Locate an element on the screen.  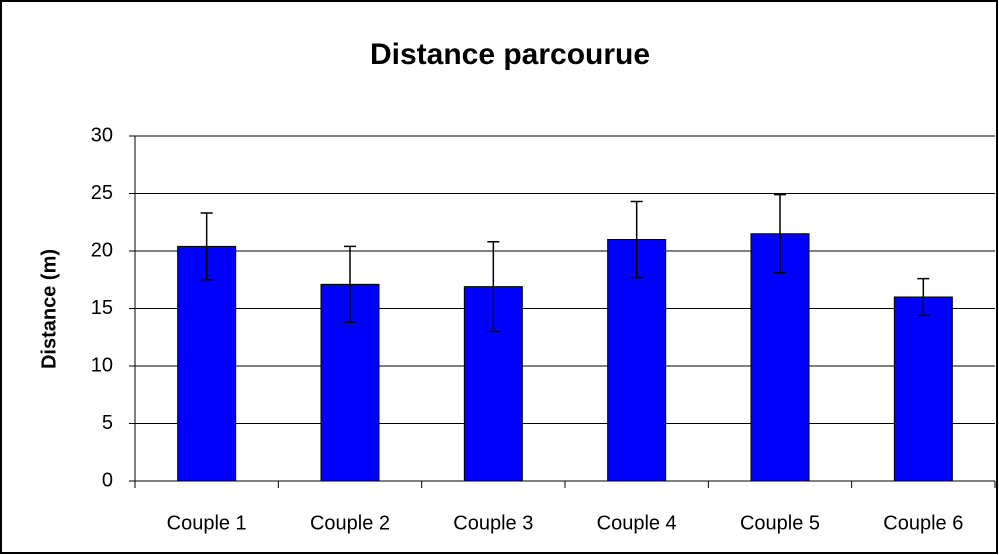
y-tick-label: 20 is located at coordinates (102, 250).